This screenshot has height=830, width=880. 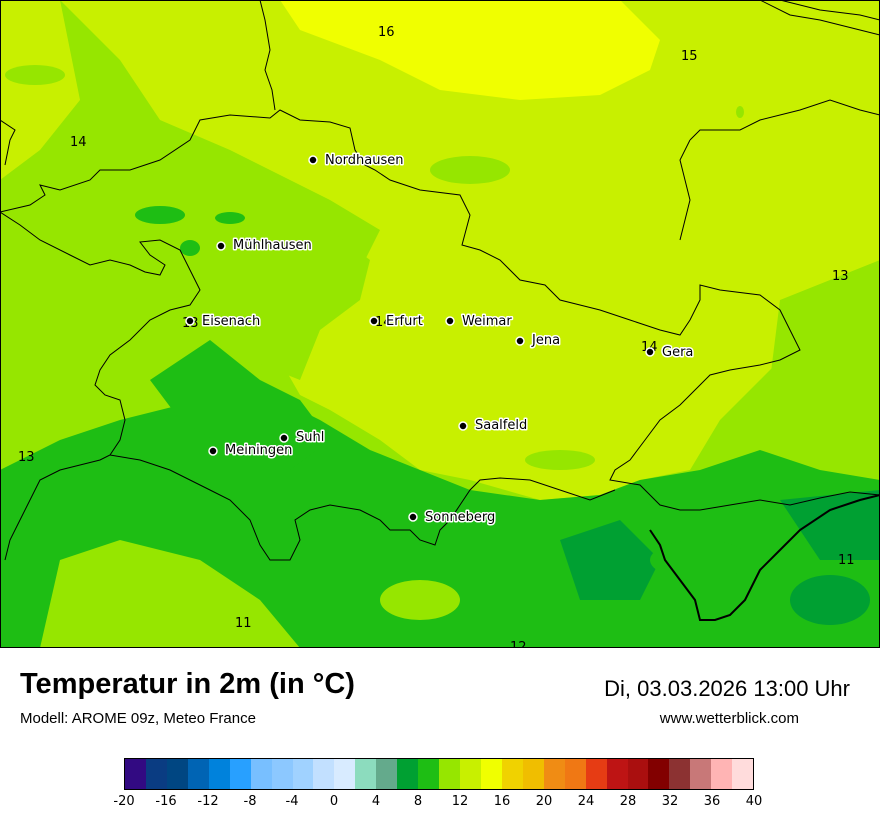 I want to click on city-eisenach: Eisenach, so click(x=223, y=322).